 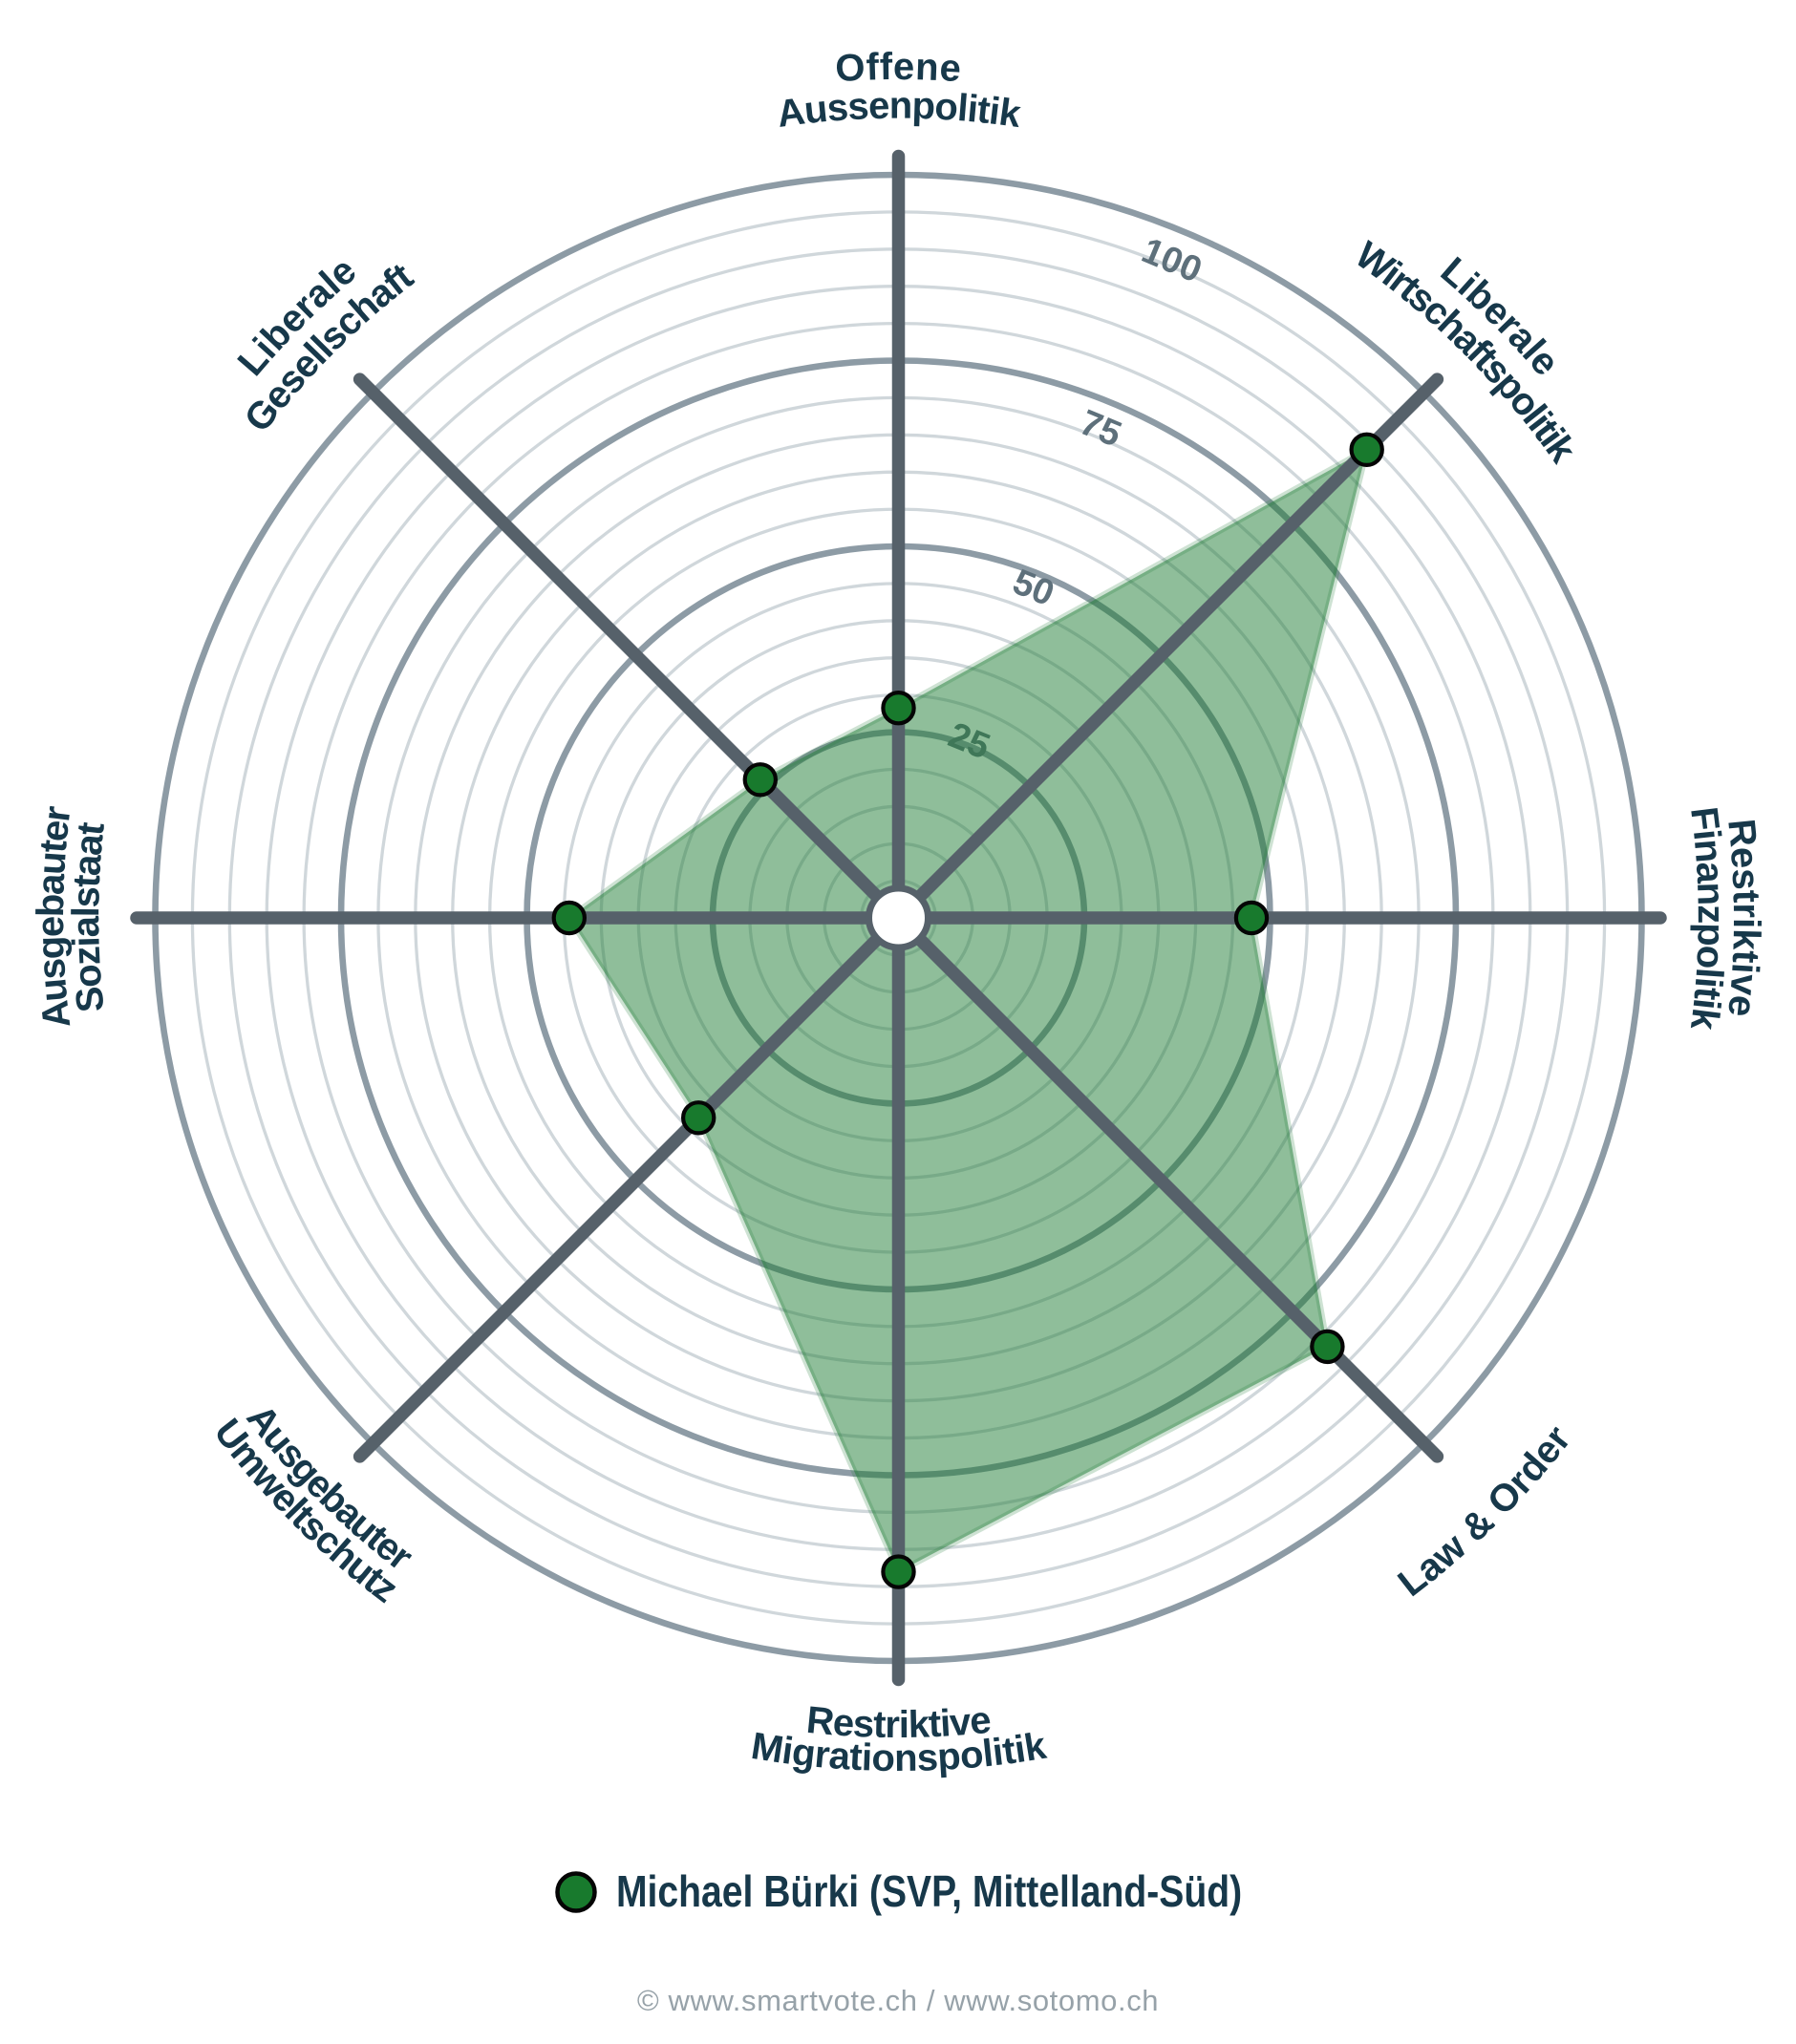 I want to click on svg-text:Michael Bürki (SVP, Mittelland: Michael Bürki (SVP, Mittelland-Süd), so click(x=929, y=1892).